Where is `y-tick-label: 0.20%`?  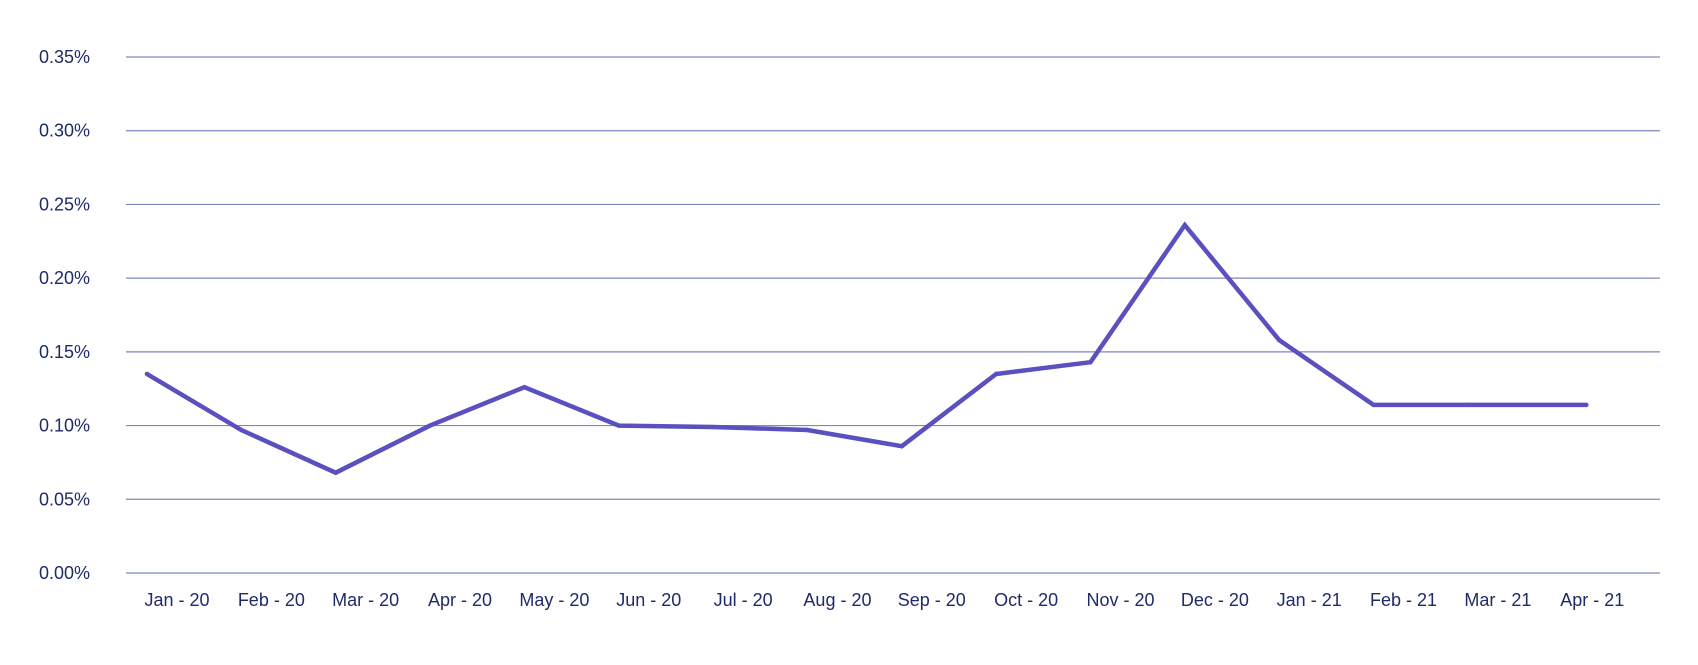 y-tick-label: 0.20% is located at coordinates (64, 278).